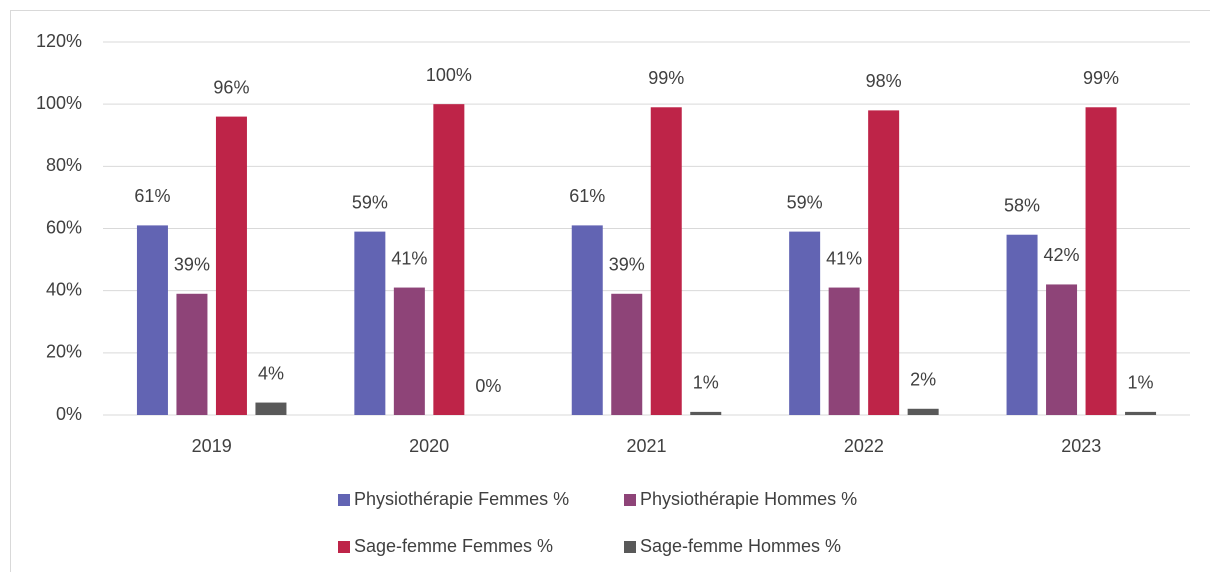 This screenshot has height=572, width=1210. I want to click on legend-label: Physiothérapie Femmes %, so click(461, 499).